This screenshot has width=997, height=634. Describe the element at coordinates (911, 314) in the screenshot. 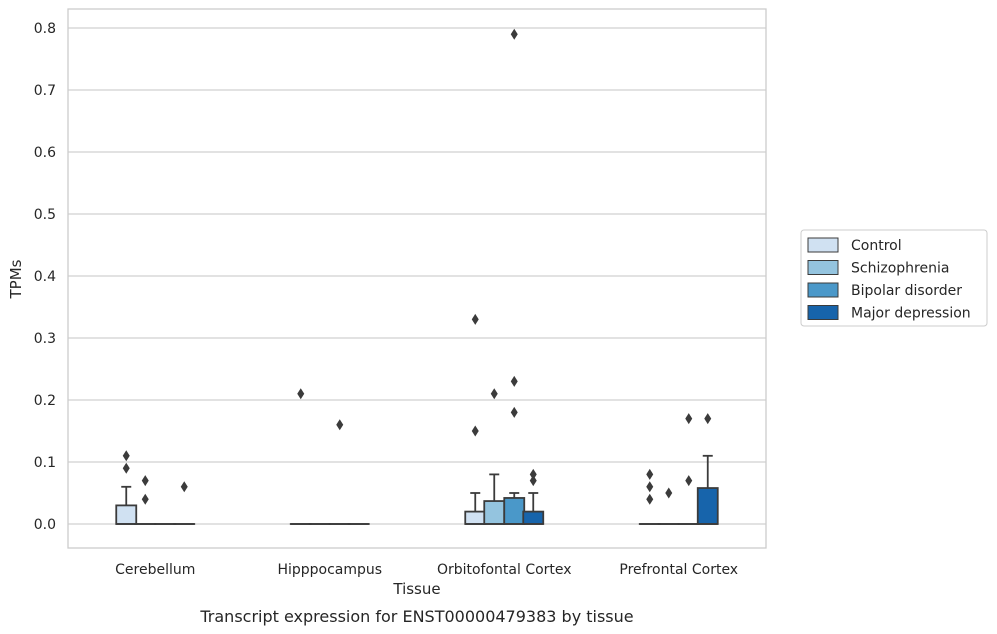

I see `legend-label: Major depression` at that location.